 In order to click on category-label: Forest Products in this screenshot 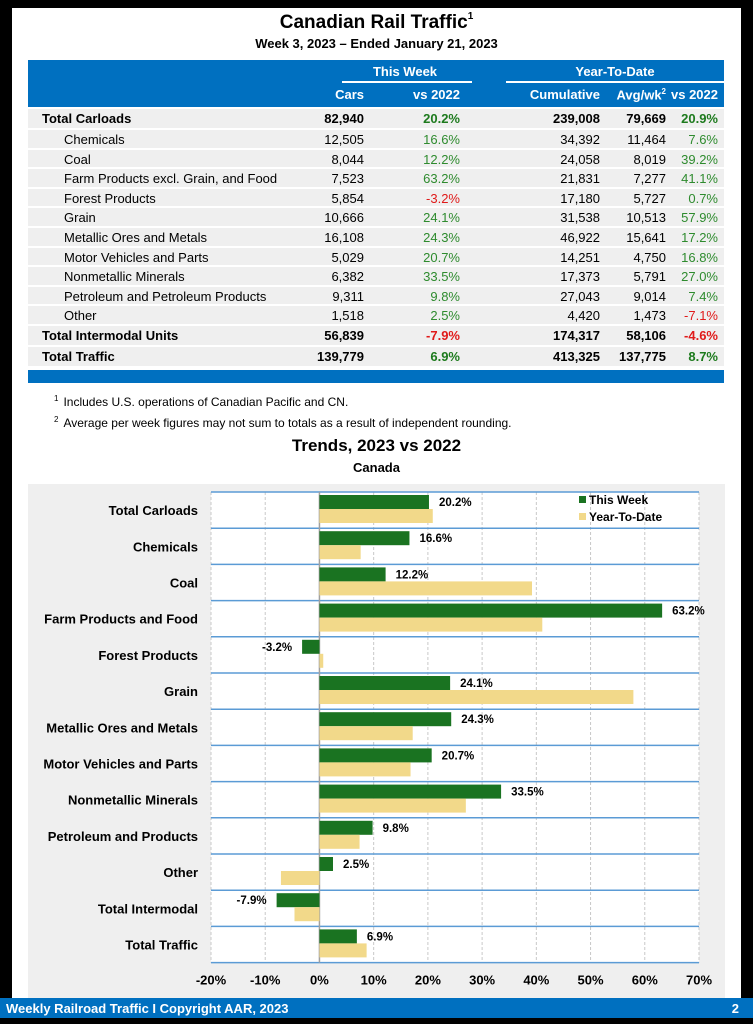, I will do `click(148, 655)`.